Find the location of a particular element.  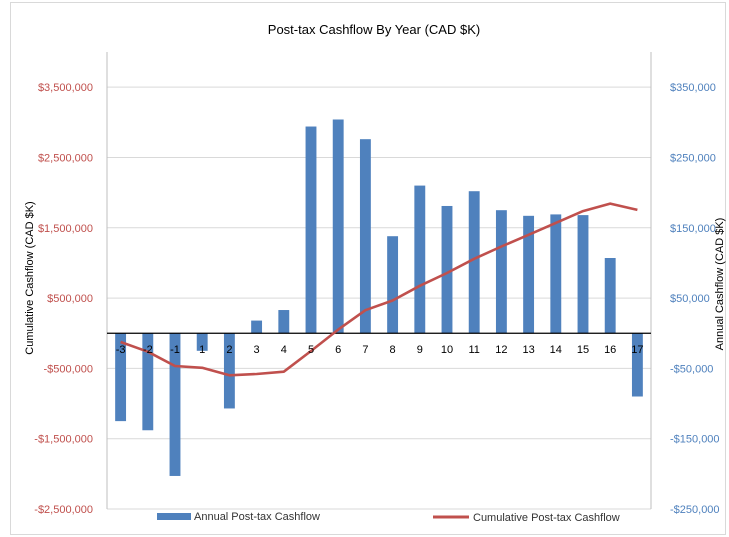

x-tick-label: -3 is located at coordinates (121, 350).